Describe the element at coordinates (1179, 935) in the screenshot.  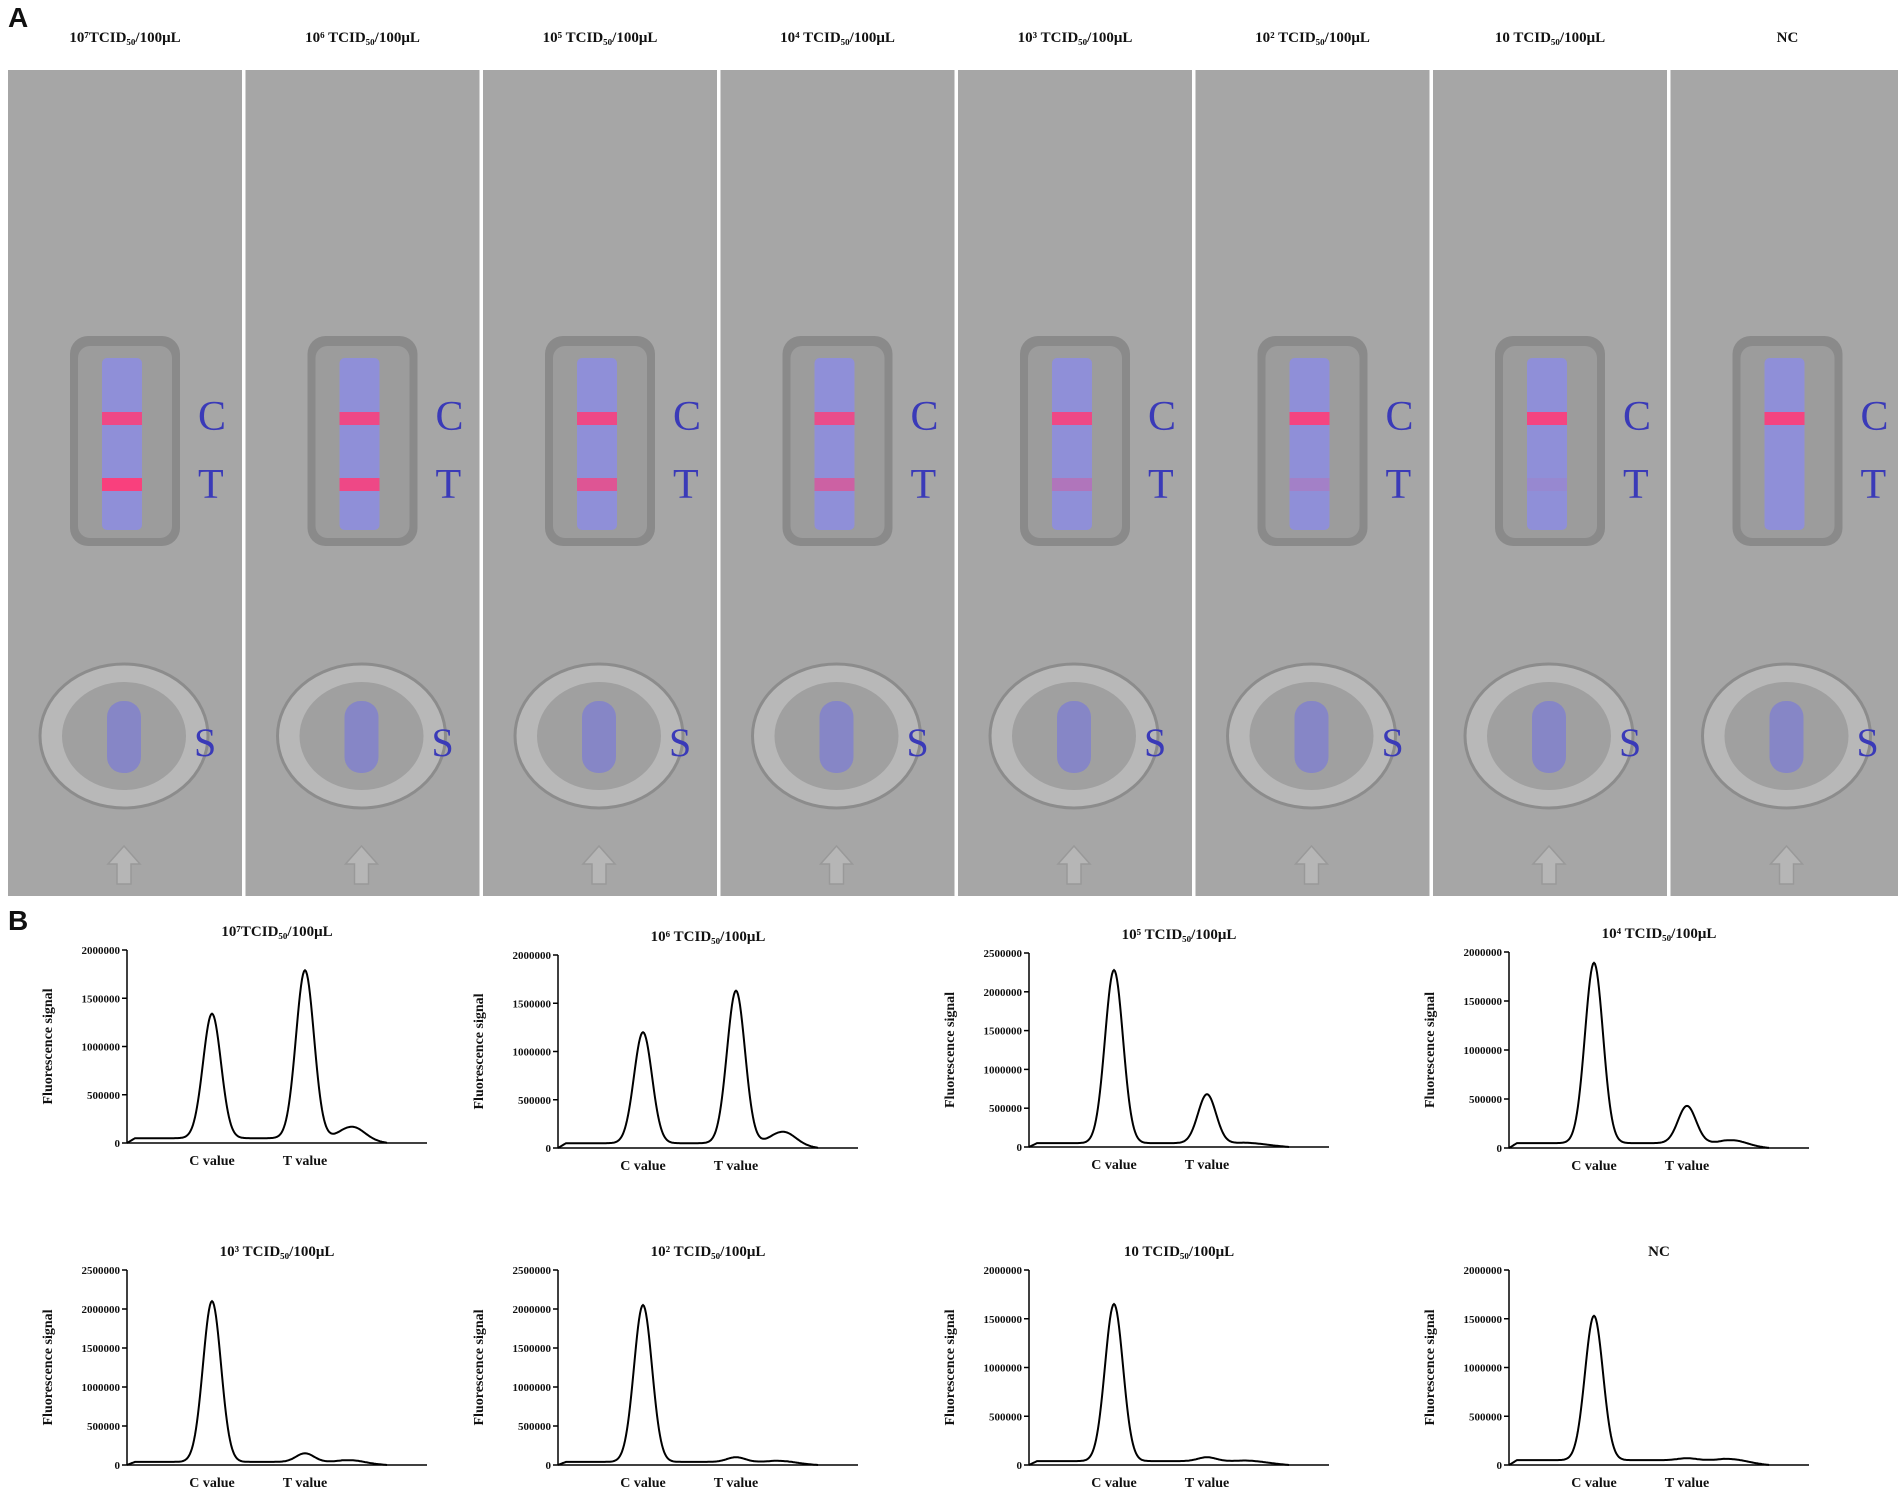
I see `chart-title: 10⁵ TCID₅₀/100μL` at that location.